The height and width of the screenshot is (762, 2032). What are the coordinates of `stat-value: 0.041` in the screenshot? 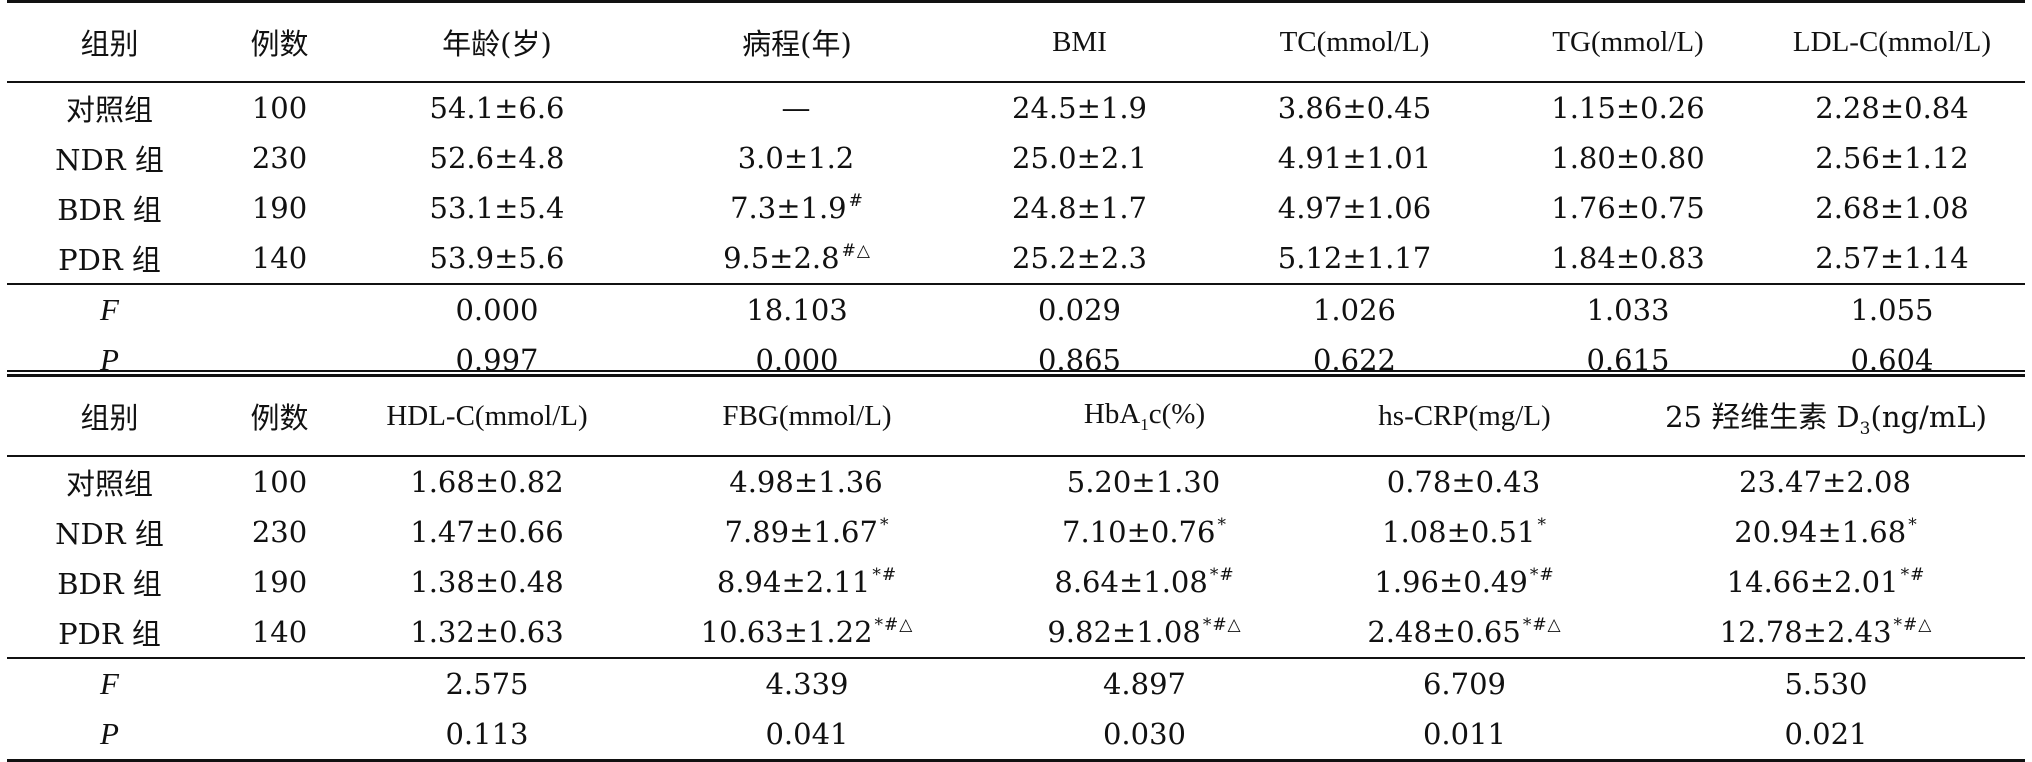 It's located at (807, 735).